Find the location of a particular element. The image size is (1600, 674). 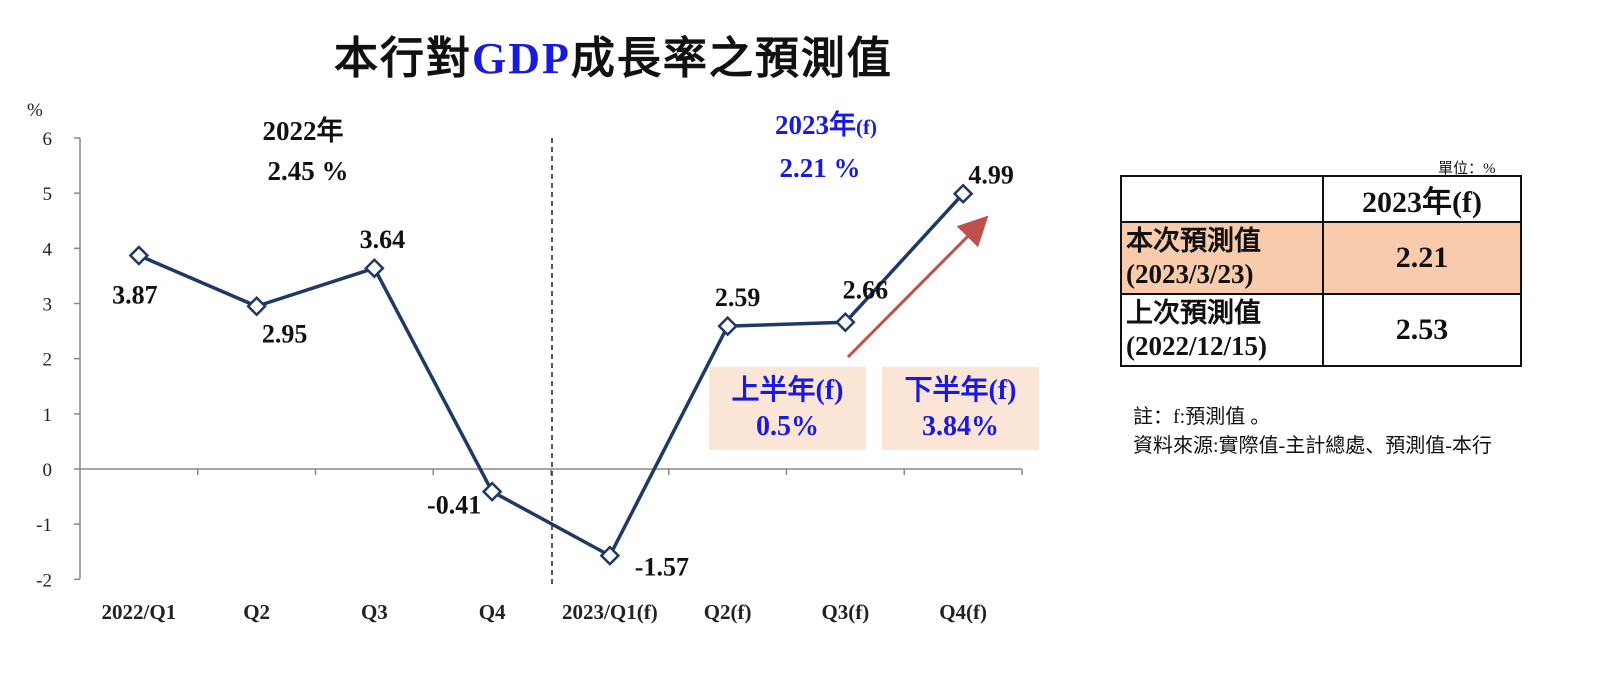

notes: 註：f:預測值 。 資料來源:實際值-主計總處、預測值-本行 is located at coordinates (1312, 432).